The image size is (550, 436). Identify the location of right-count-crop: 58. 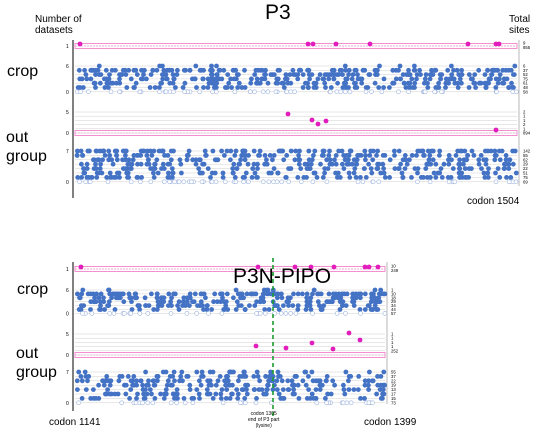
(525, 91).